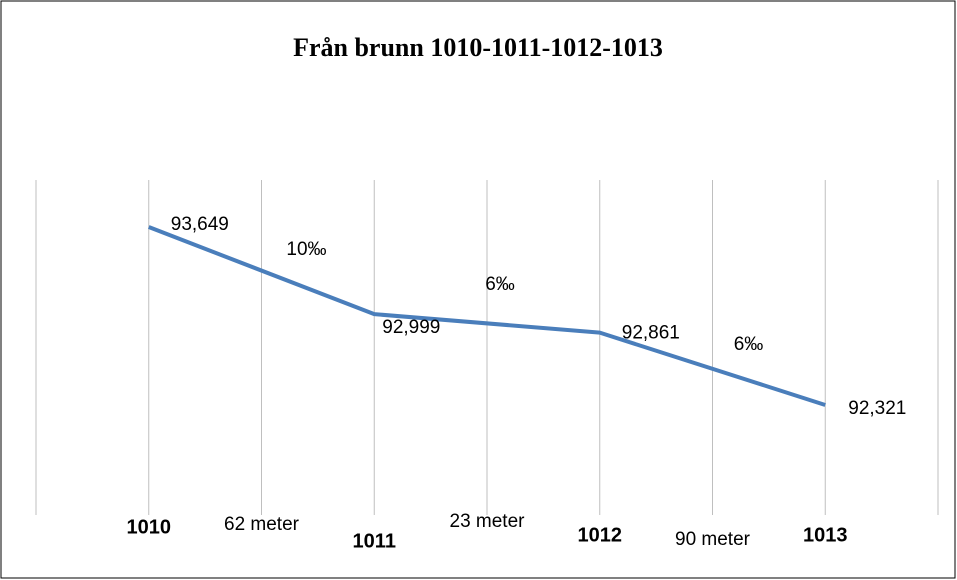  Describe the element at coordinates (600, 535) in the screenshot. I see `x-tick-label: 1012` at that location.